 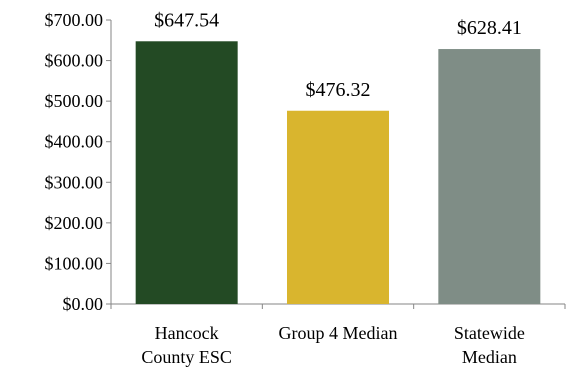 What do you see at coordinates (83, 304) in the screenshot?
I see `y-tick-label: $0.00` at bounding box center [83, 304].